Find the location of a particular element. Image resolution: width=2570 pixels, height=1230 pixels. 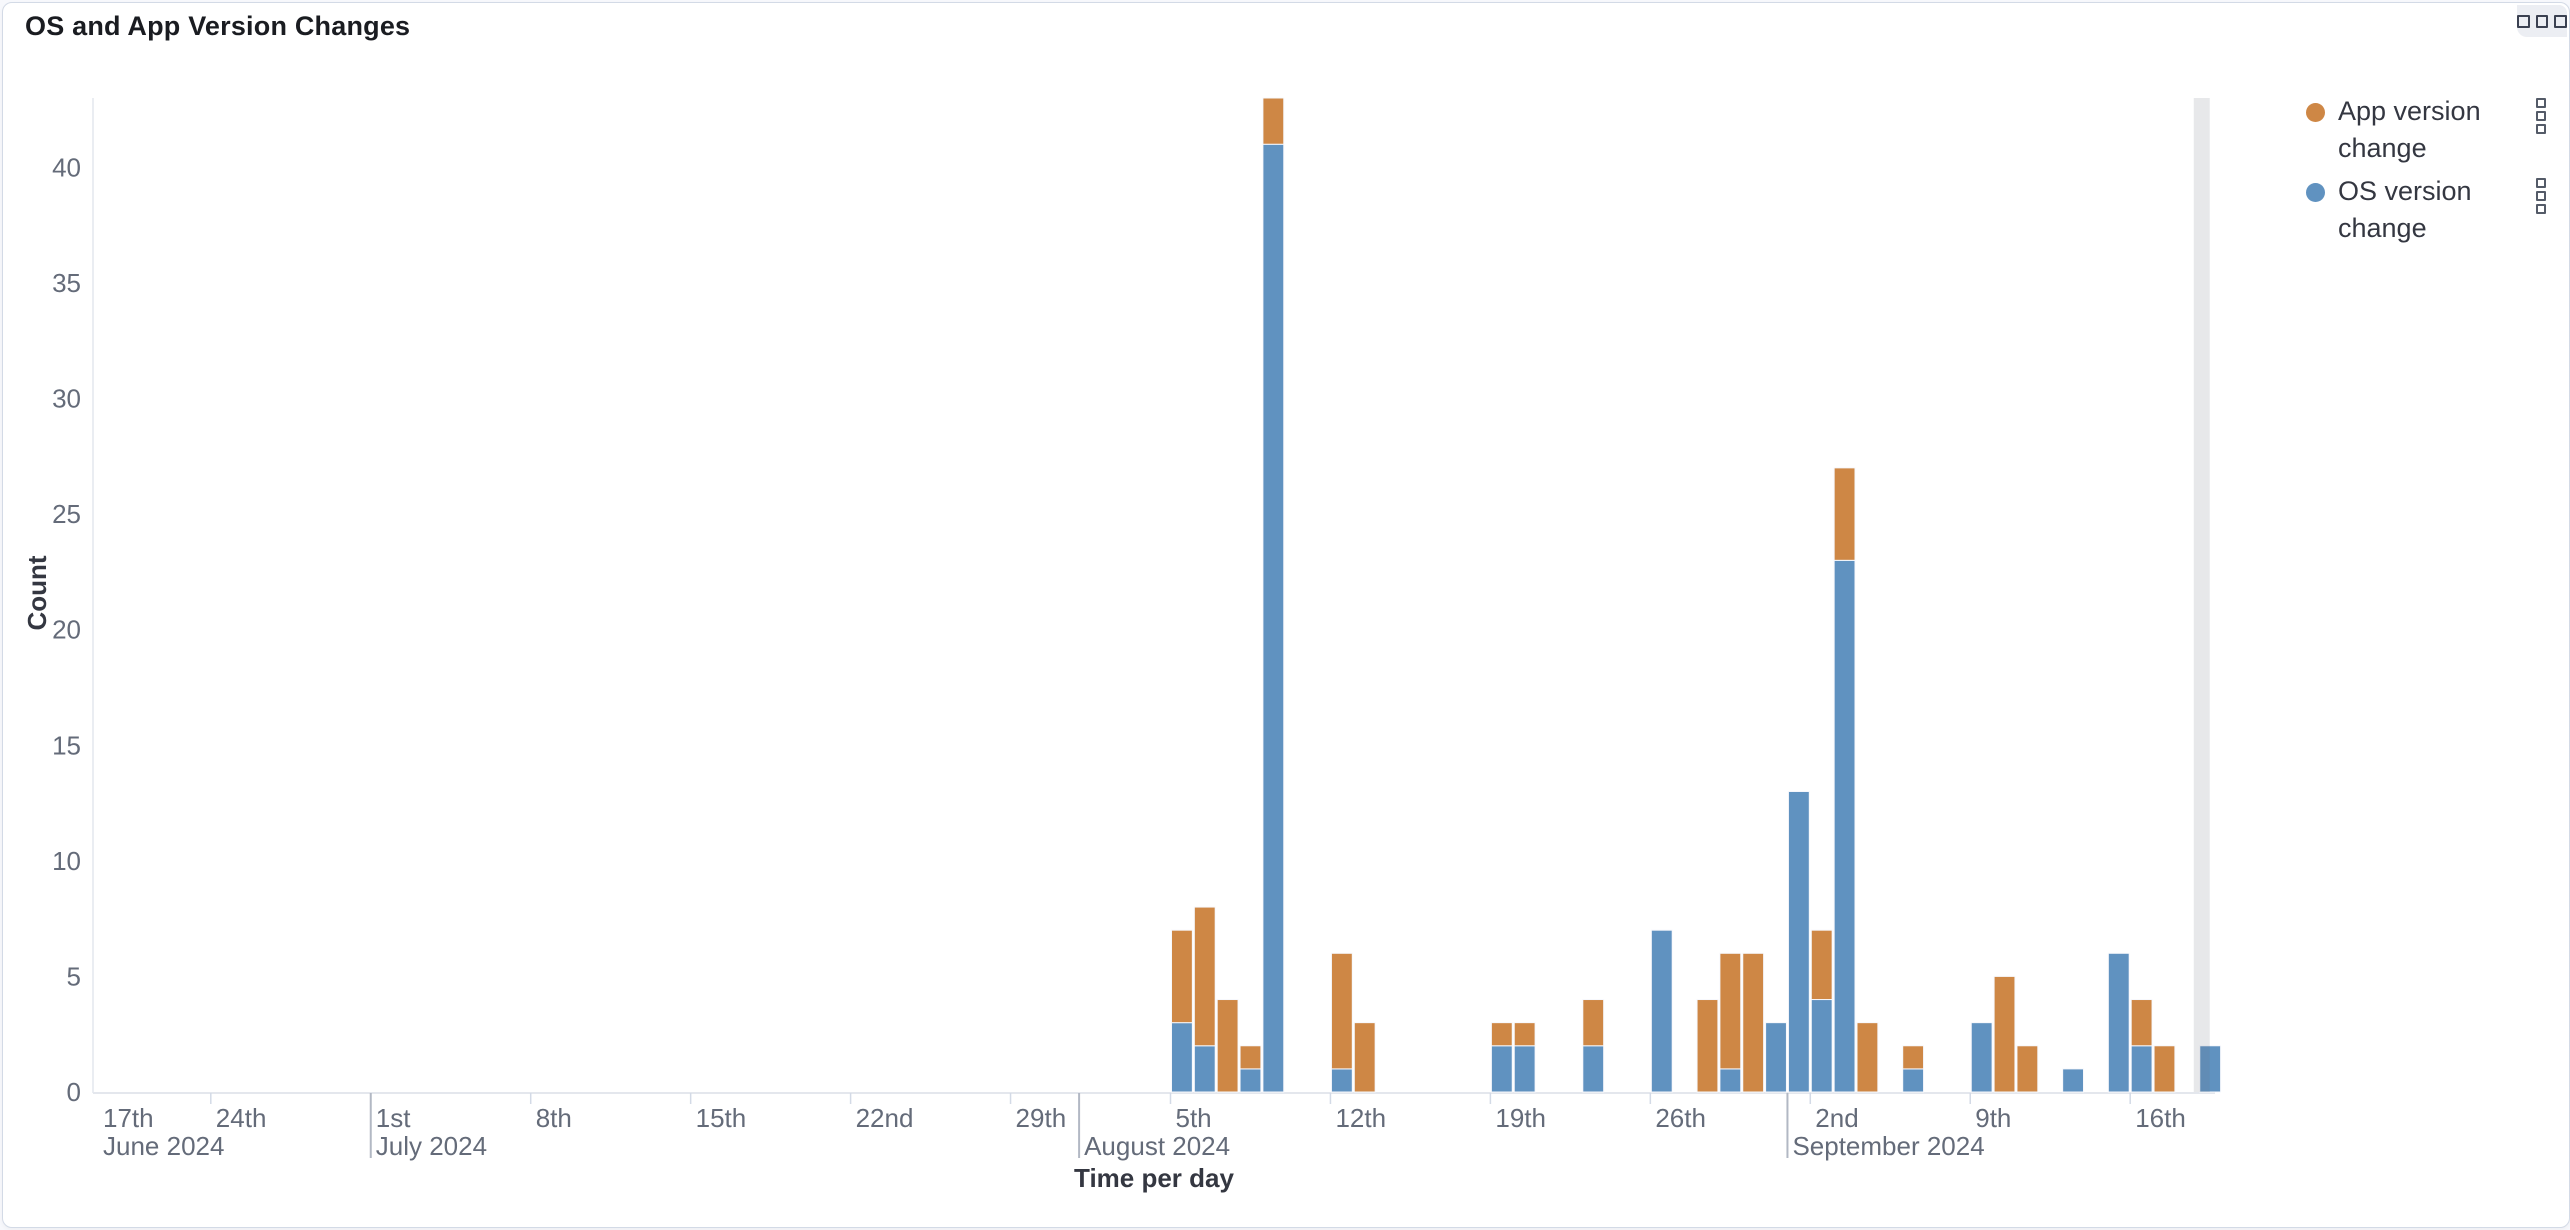

x-tick-label: 1st is located at coordinates (393, 1118).